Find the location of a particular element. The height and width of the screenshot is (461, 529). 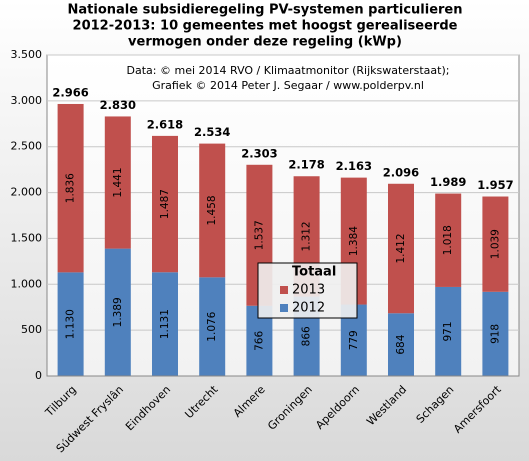

legend-box is located at coordinates (307, 290).